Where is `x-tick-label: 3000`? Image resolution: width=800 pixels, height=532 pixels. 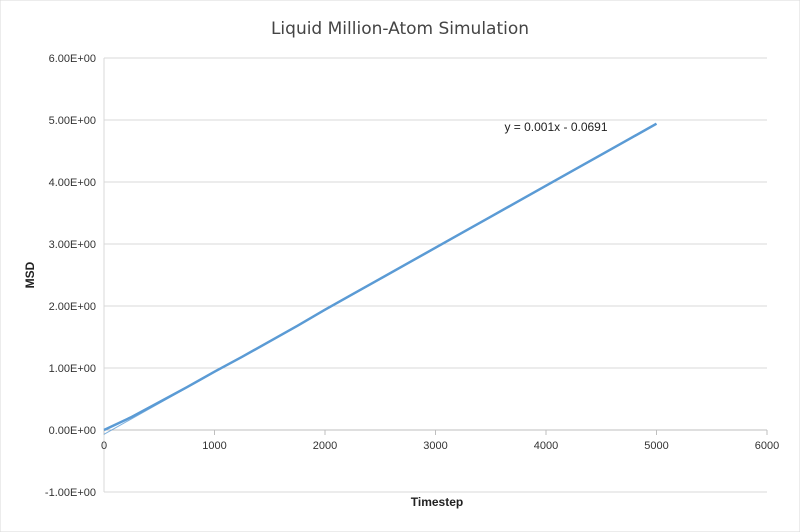
x-tick-label: 3000 is located at coordinates (435, 446).